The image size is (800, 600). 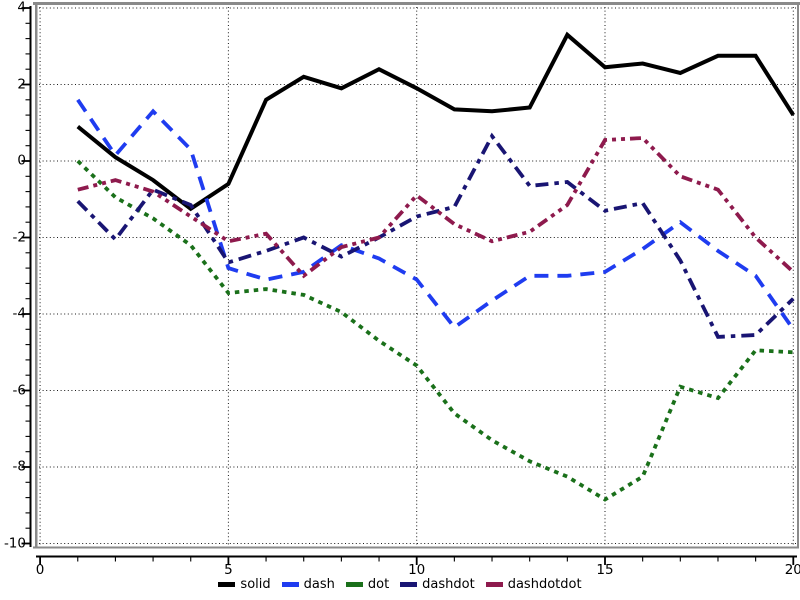 I want to click on legend-swatch-dash, so click(x=290, y=584).